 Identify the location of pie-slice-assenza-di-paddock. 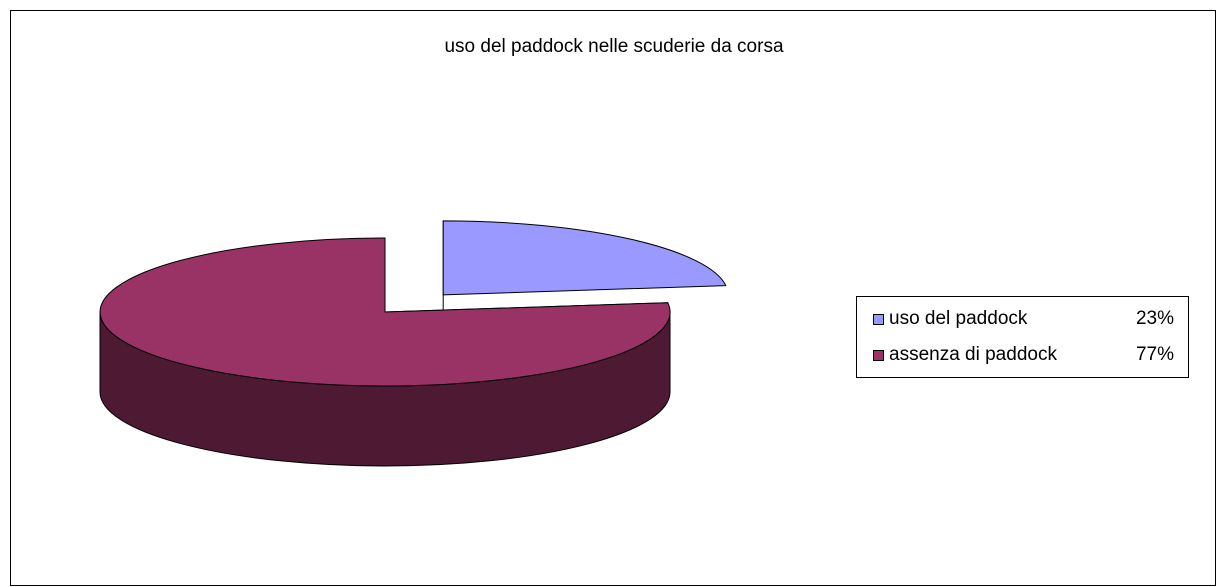
(385, 312).